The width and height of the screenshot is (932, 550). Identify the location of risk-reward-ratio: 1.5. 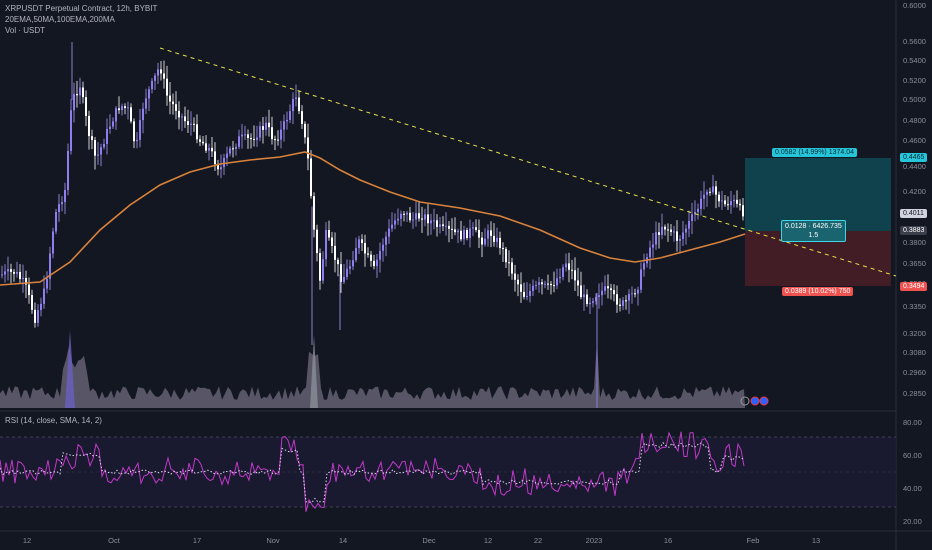
(813, 235).